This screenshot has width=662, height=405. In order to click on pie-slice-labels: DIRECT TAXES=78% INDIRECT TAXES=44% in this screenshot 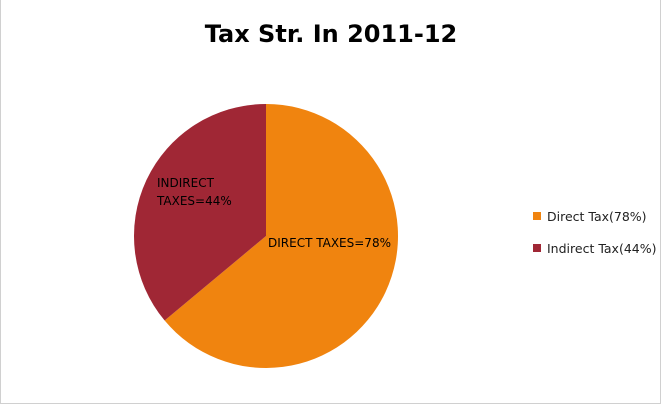, I will do `click(273, 213)`.